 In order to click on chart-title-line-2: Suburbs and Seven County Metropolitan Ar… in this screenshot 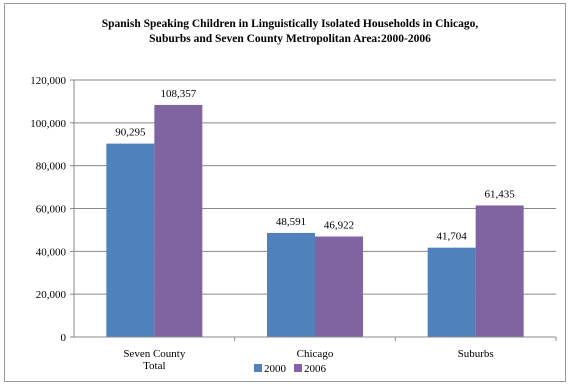, I will do `click(290, 39)`.